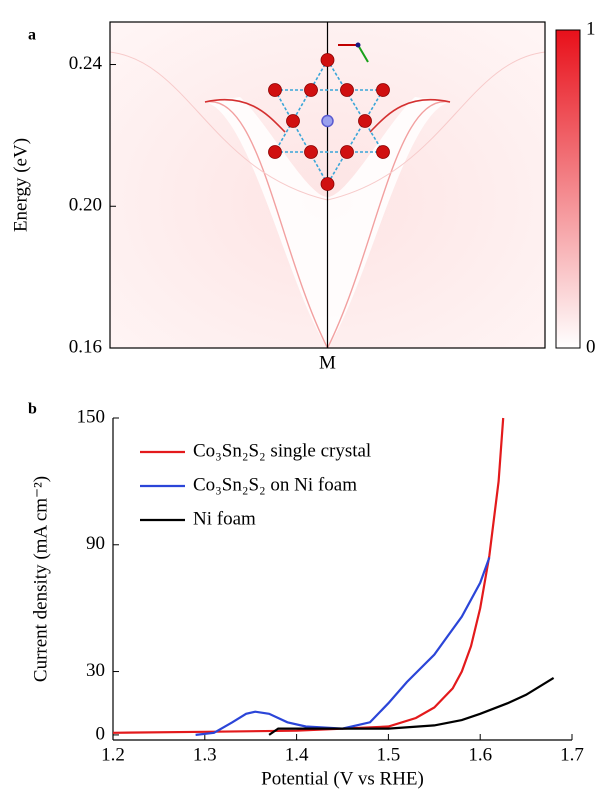 The image size is (600, 800). Describe the element at coordinates (20, 185) in the screenshot. I see `y-axis-label: Energy (eV)` at that location.